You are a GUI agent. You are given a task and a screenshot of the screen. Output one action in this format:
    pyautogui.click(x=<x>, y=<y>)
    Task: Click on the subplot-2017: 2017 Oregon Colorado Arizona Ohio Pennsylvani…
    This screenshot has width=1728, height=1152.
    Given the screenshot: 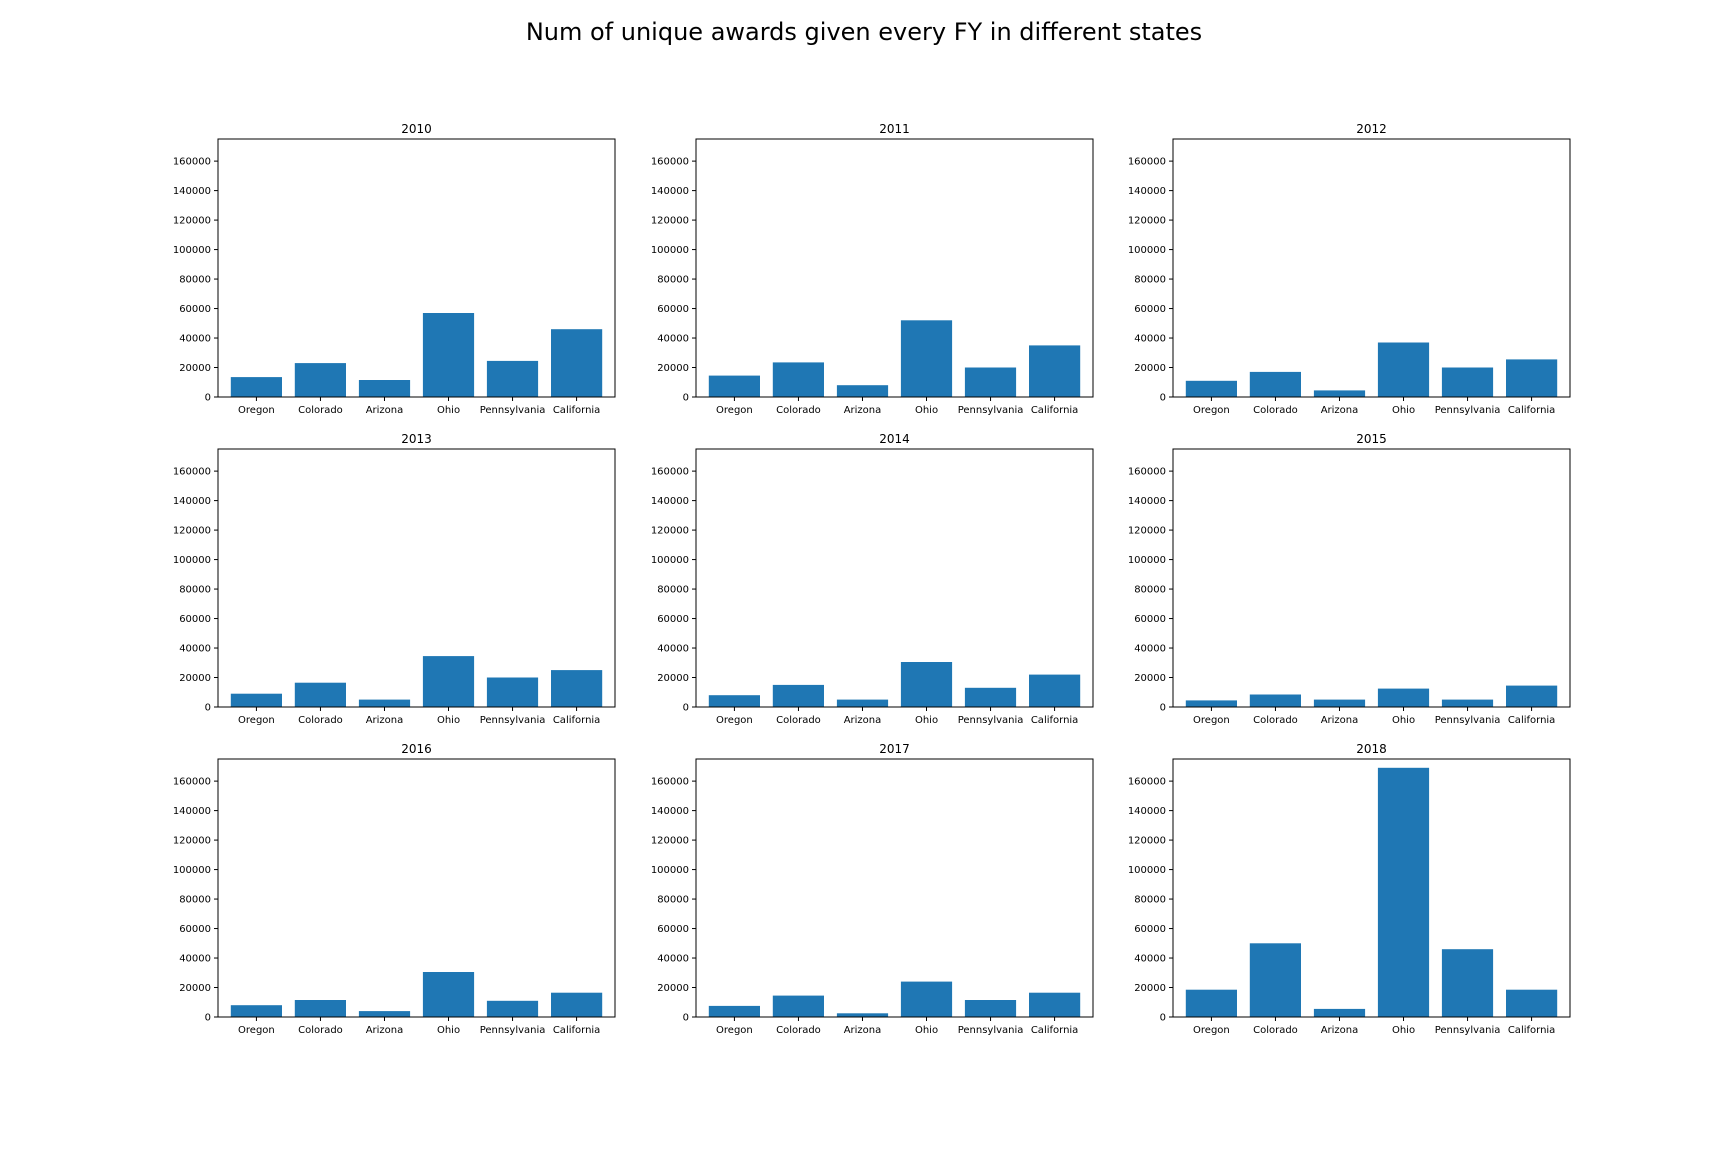 What is the action you would take?
    pyautogui.click(x=872, y=889)
    